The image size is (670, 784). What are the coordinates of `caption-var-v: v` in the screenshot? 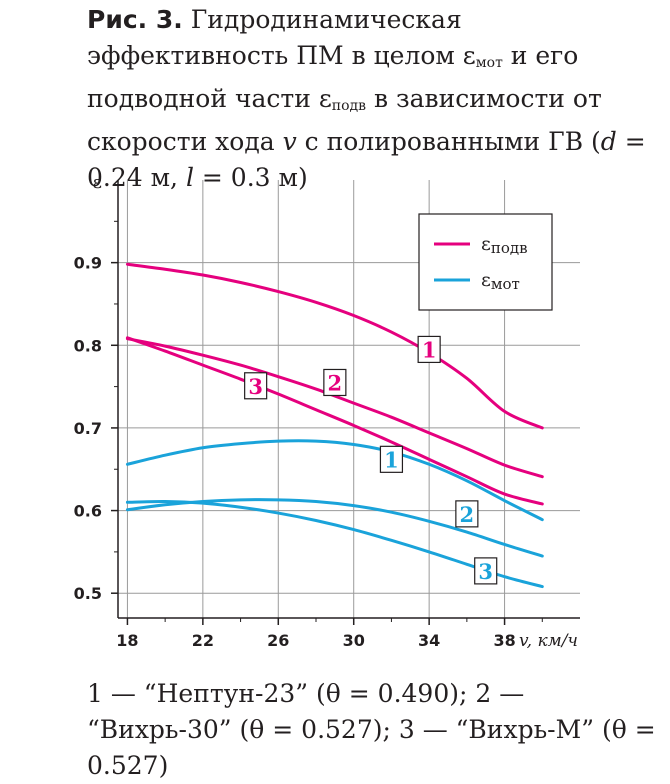 It's located at (289, 141).